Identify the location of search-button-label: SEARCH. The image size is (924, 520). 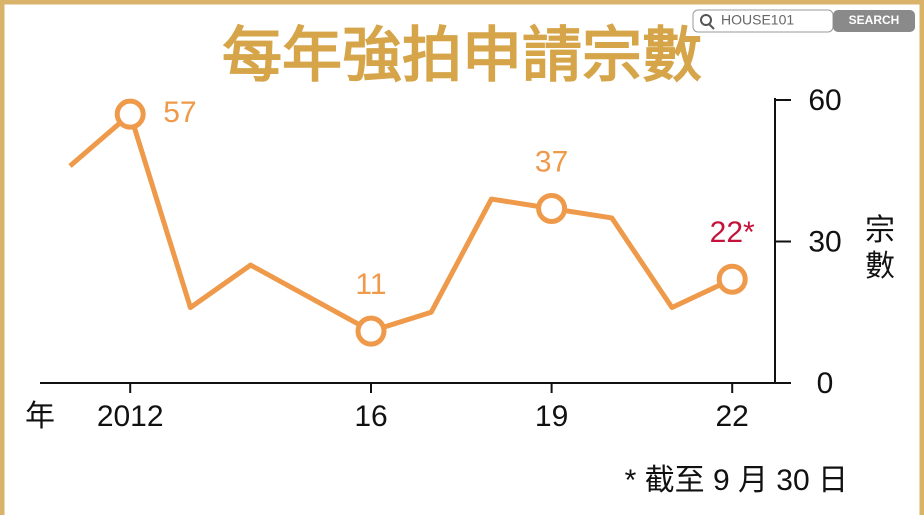
(874, 20).